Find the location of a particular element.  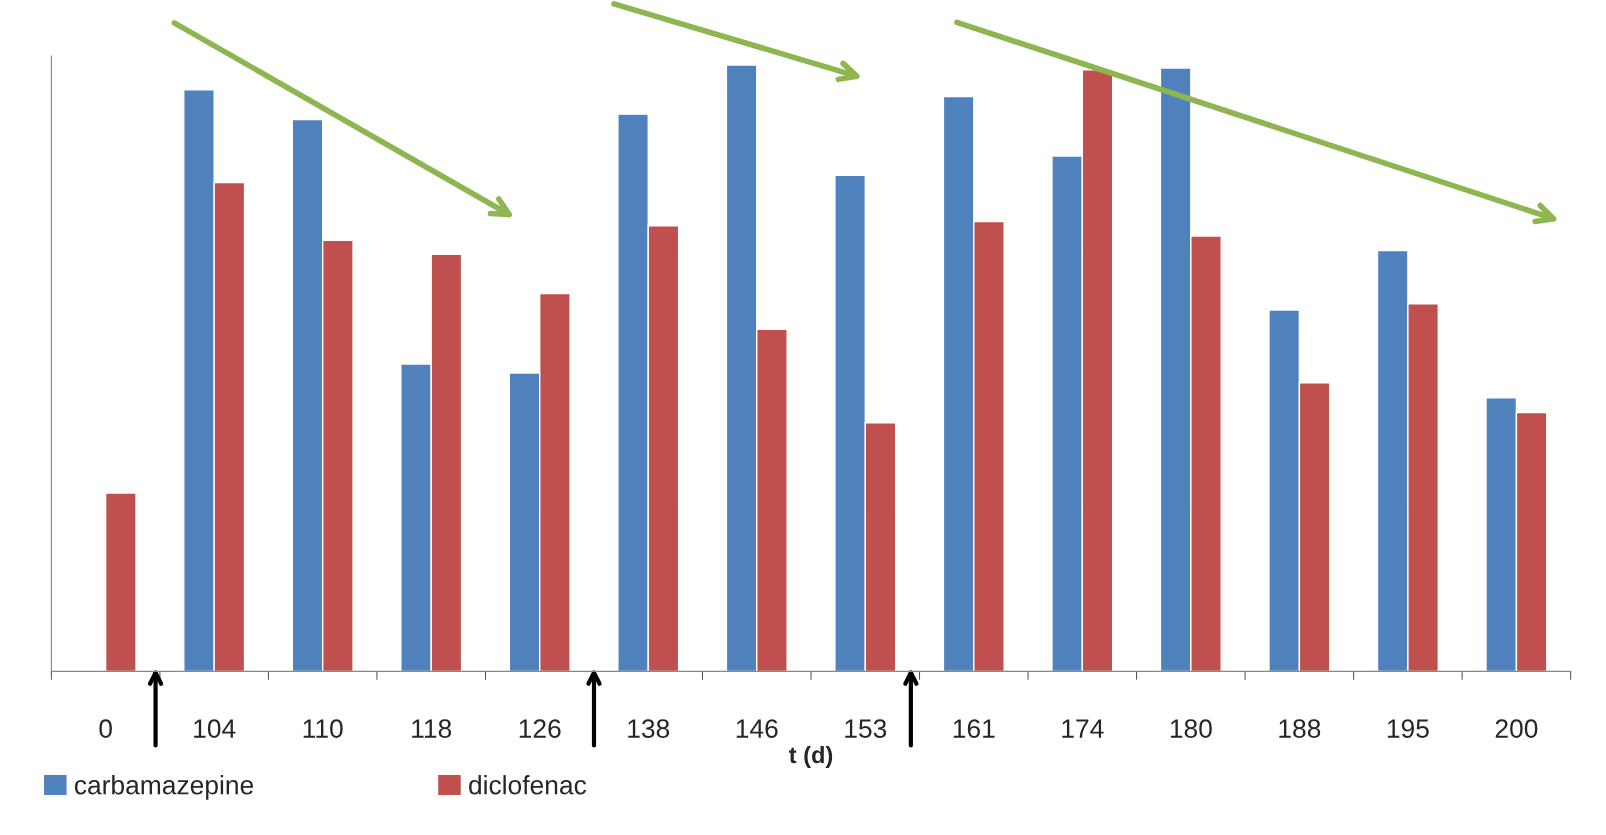

x-tick-label: 104 is located at coordinates (215, 728).